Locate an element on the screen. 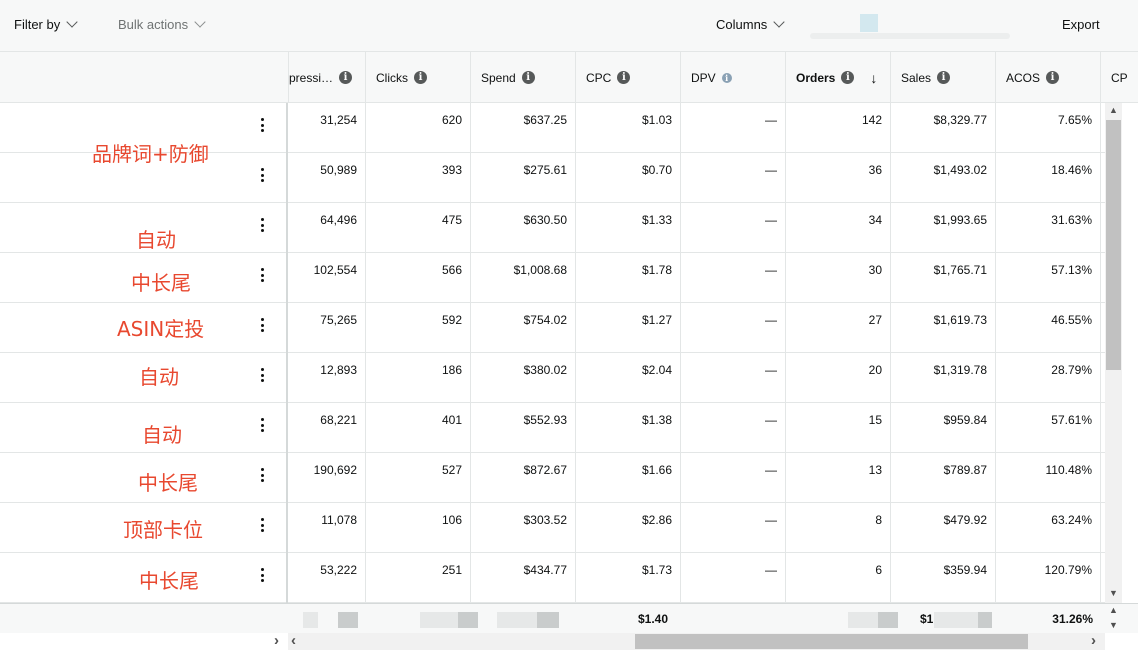  column-header-cpc: CPC i is located at coordinates (627, 77).